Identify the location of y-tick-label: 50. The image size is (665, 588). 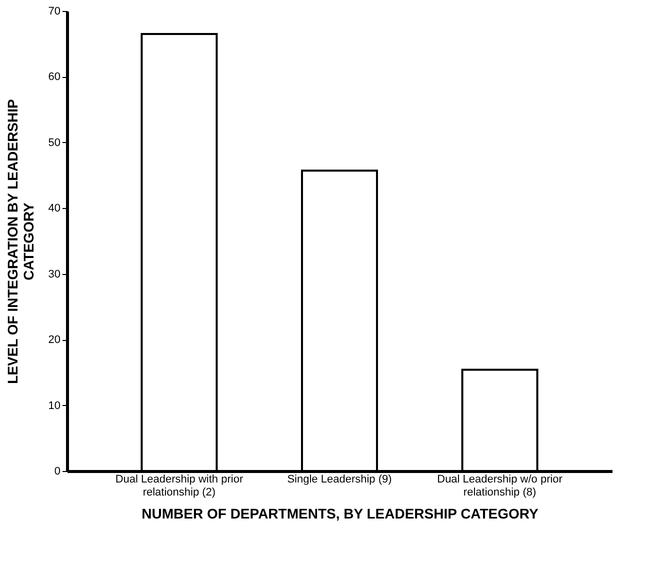
(54, 142).